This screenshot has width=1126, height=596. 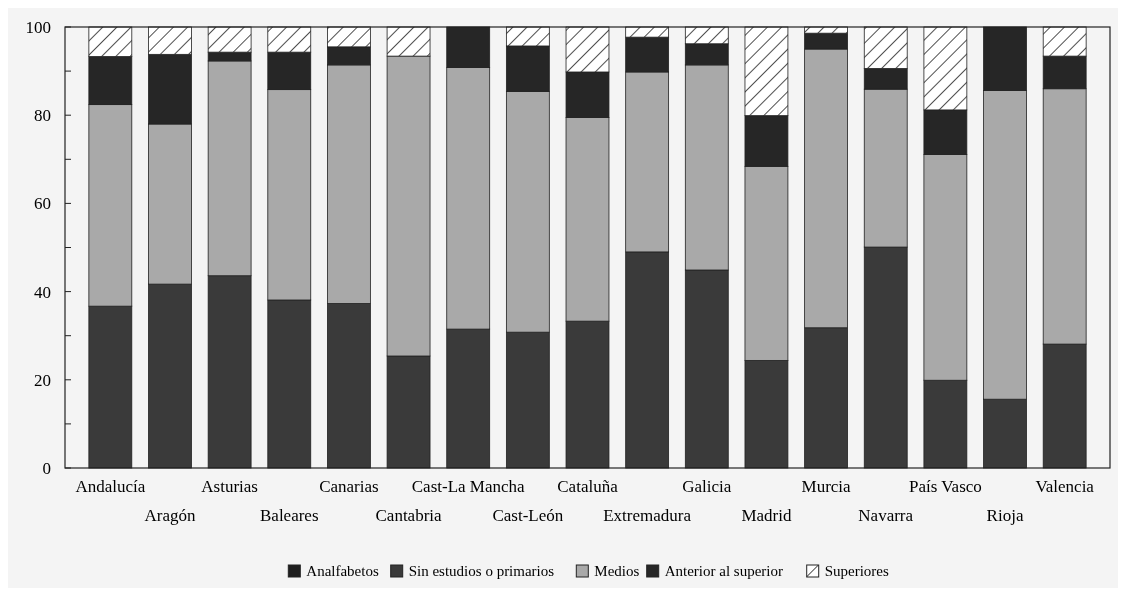 I want to click on x-tick-label: Murcia, so click(x=826, y=486).